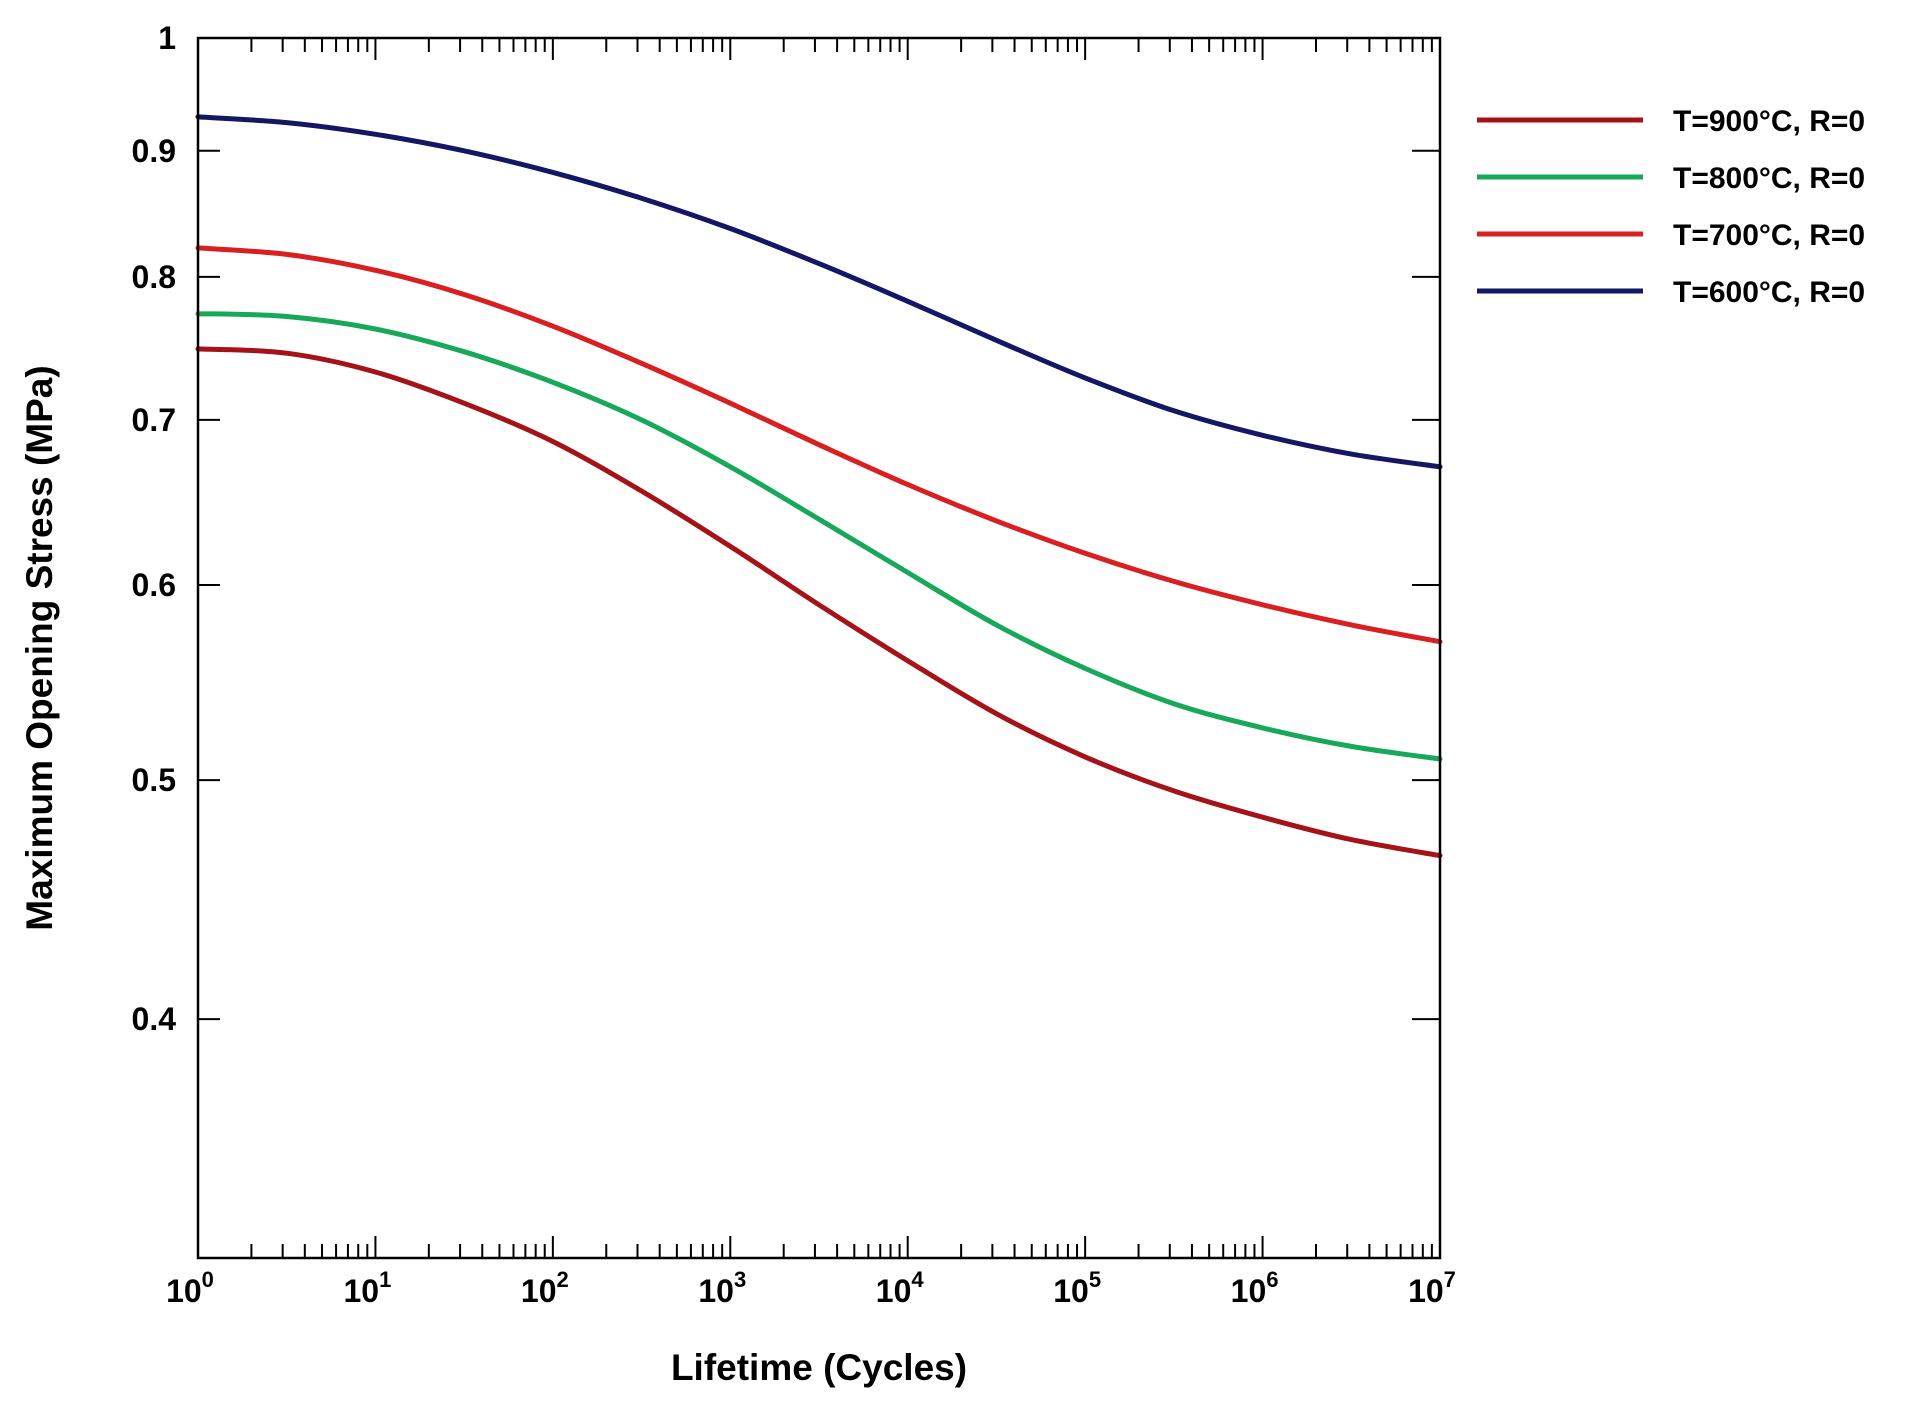 This screenshot has height=1409, width=1921. I want to click on legend-label: T=800°C, R=0, so click(1769, 178).